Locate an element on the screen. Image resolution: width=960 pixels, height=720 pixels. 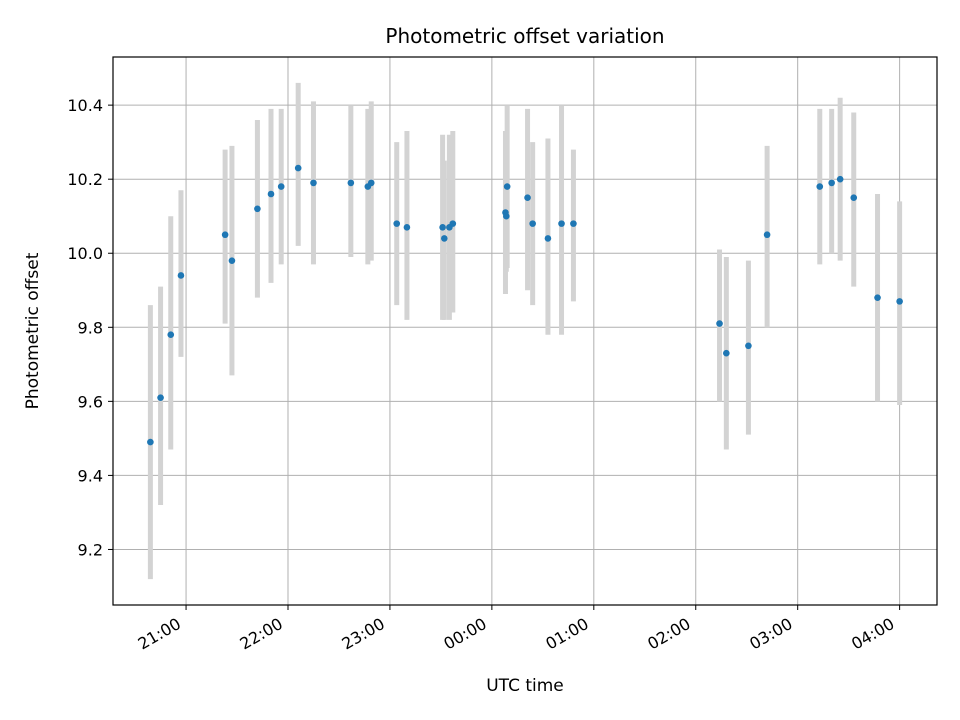
x-axis-title: UTC time is located at coordinates (525, 686).